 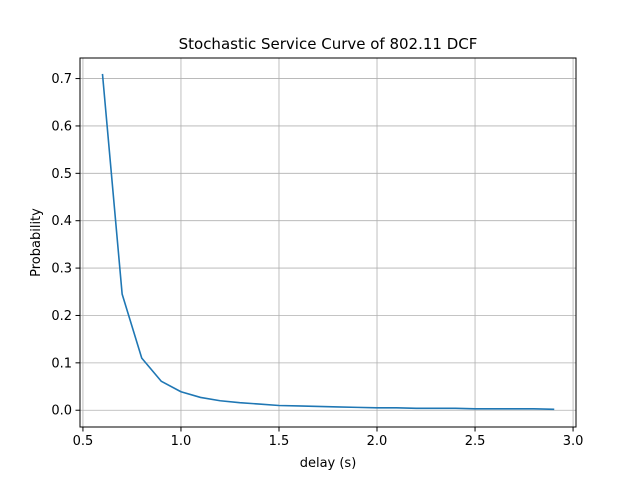 What do you see at coordinates (377, 441) in the screenshot?
I see `x-tick-label: 2.0` at bounding box center [377, 441].